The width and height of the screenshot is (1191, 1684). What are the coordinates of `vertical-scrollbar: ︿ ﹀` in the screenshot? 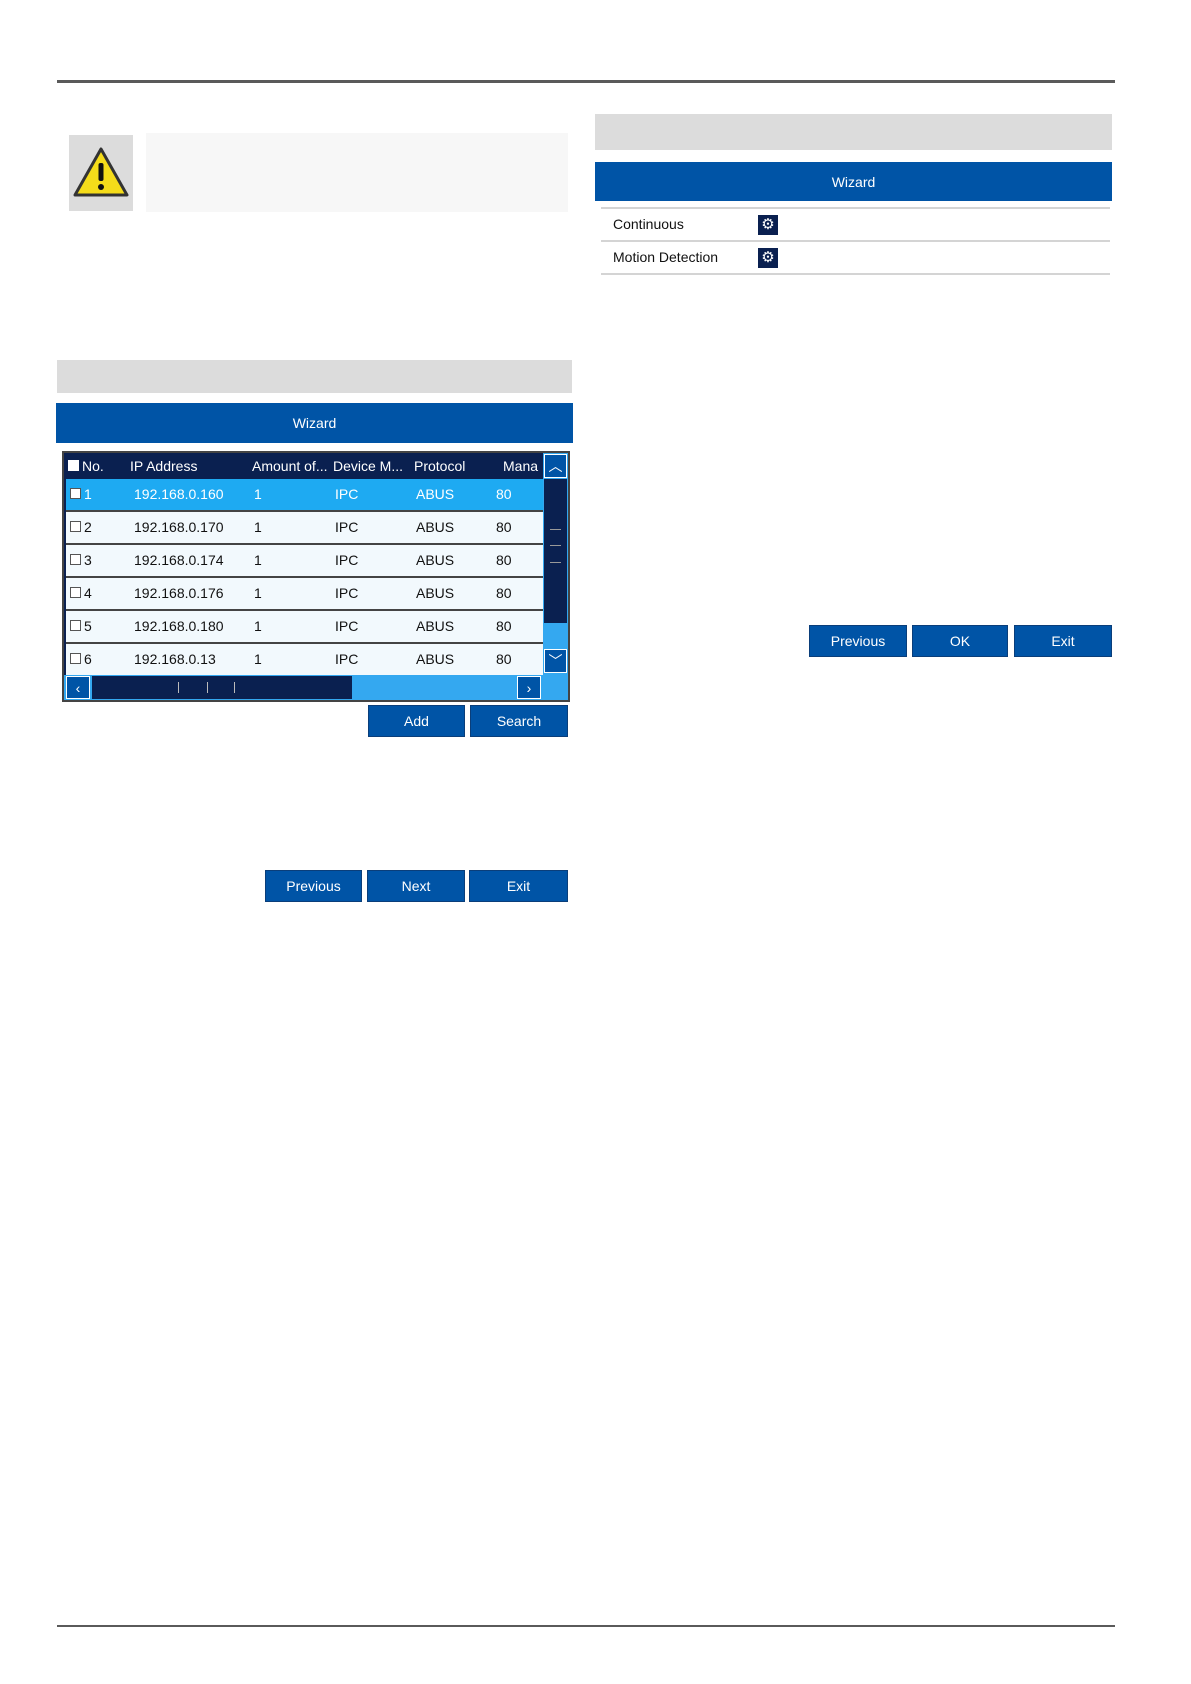 It's located at (555, 576).